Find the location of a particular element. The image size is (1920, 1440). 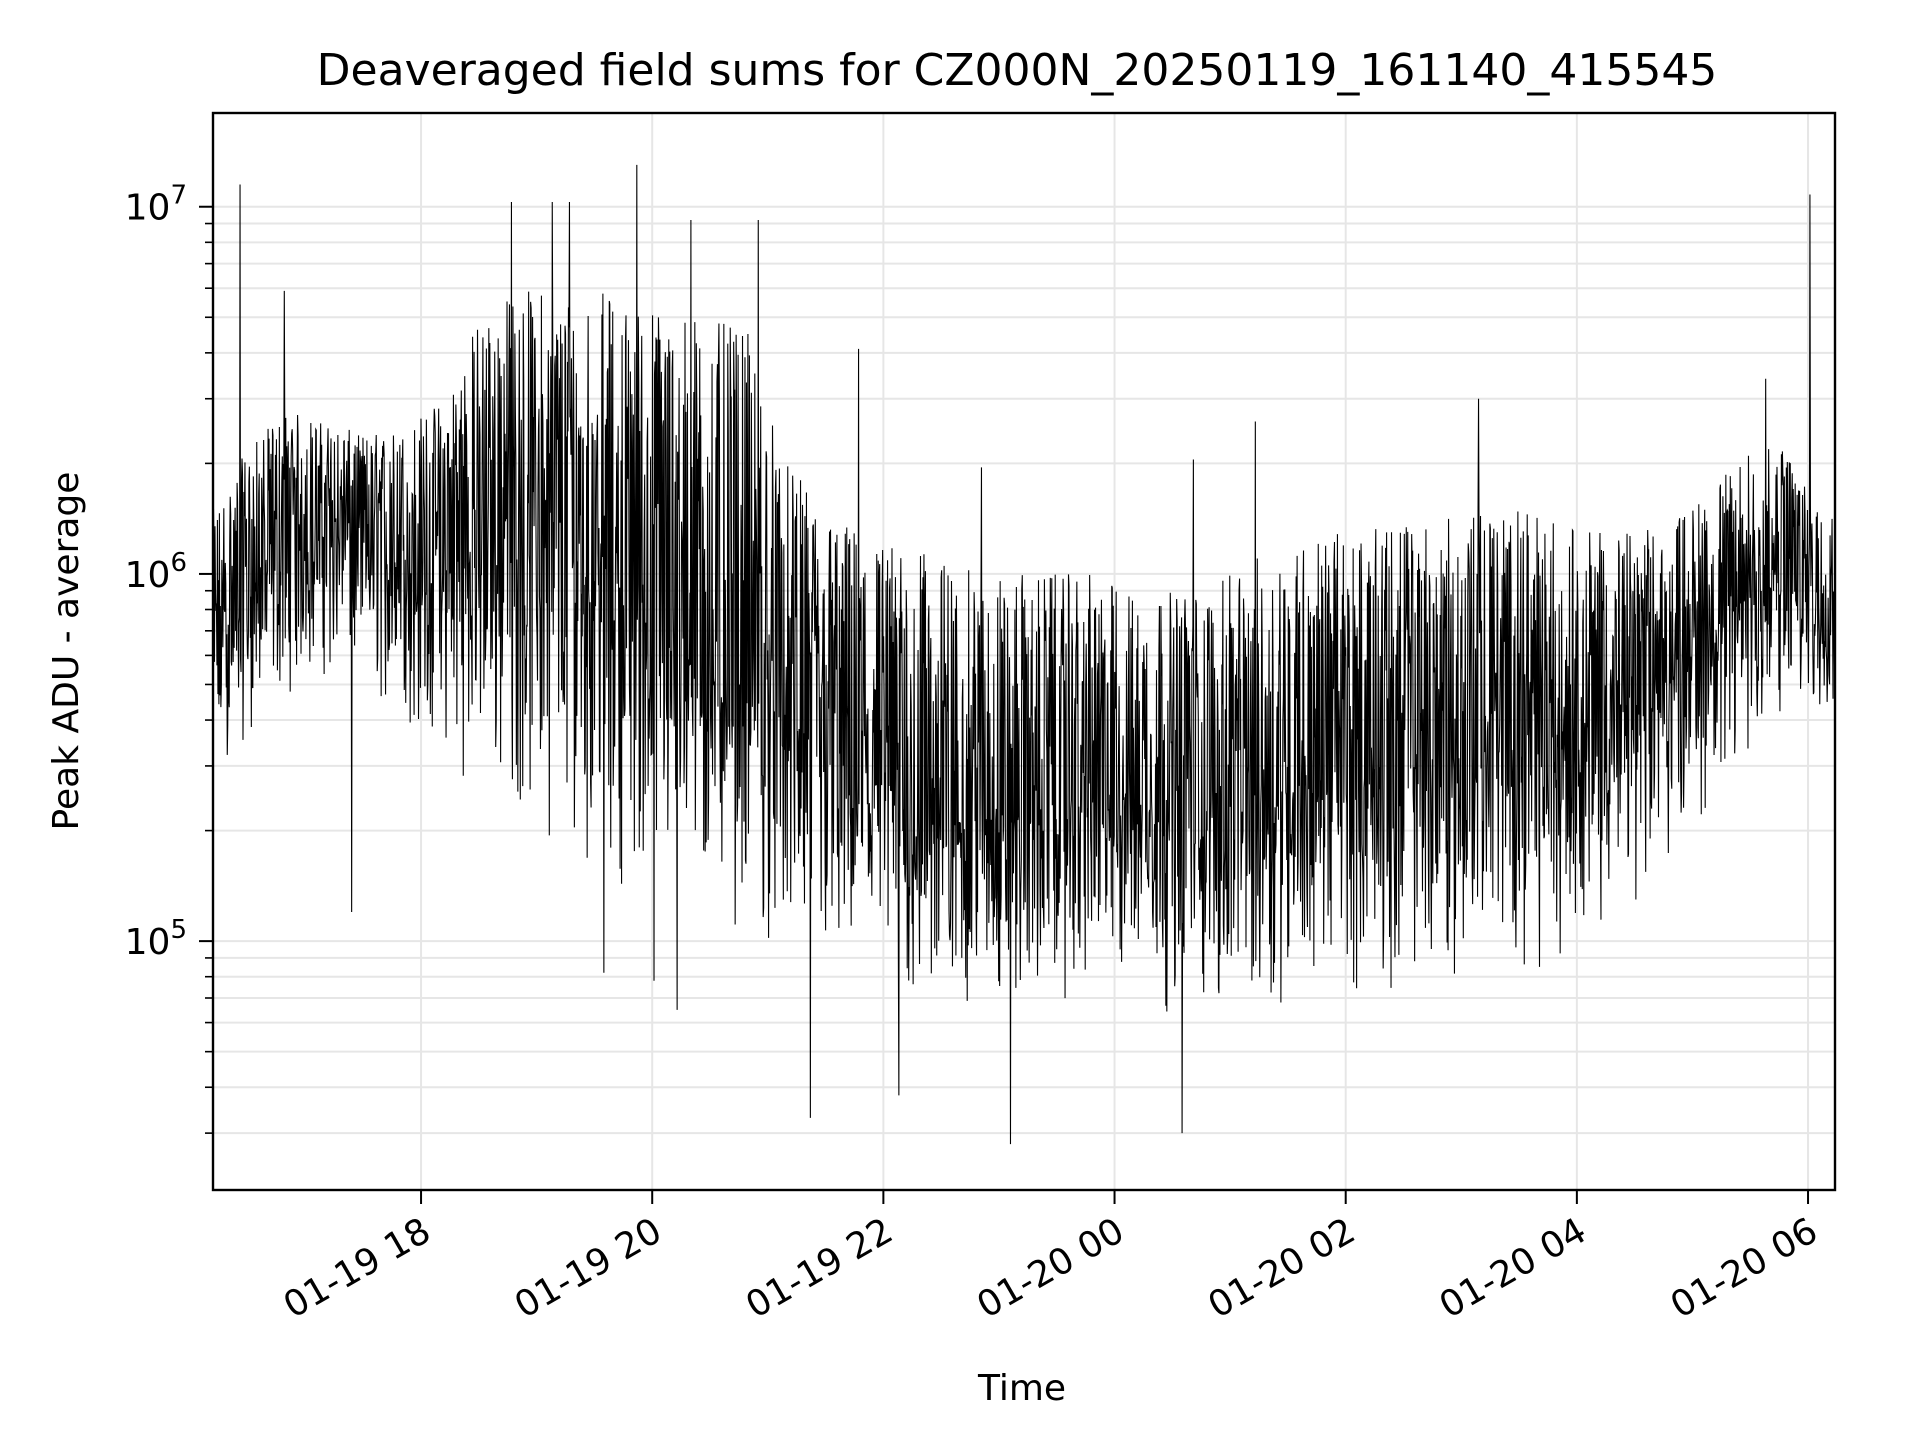

x-axis-label: Time is located at coordinates (1021, 1388).